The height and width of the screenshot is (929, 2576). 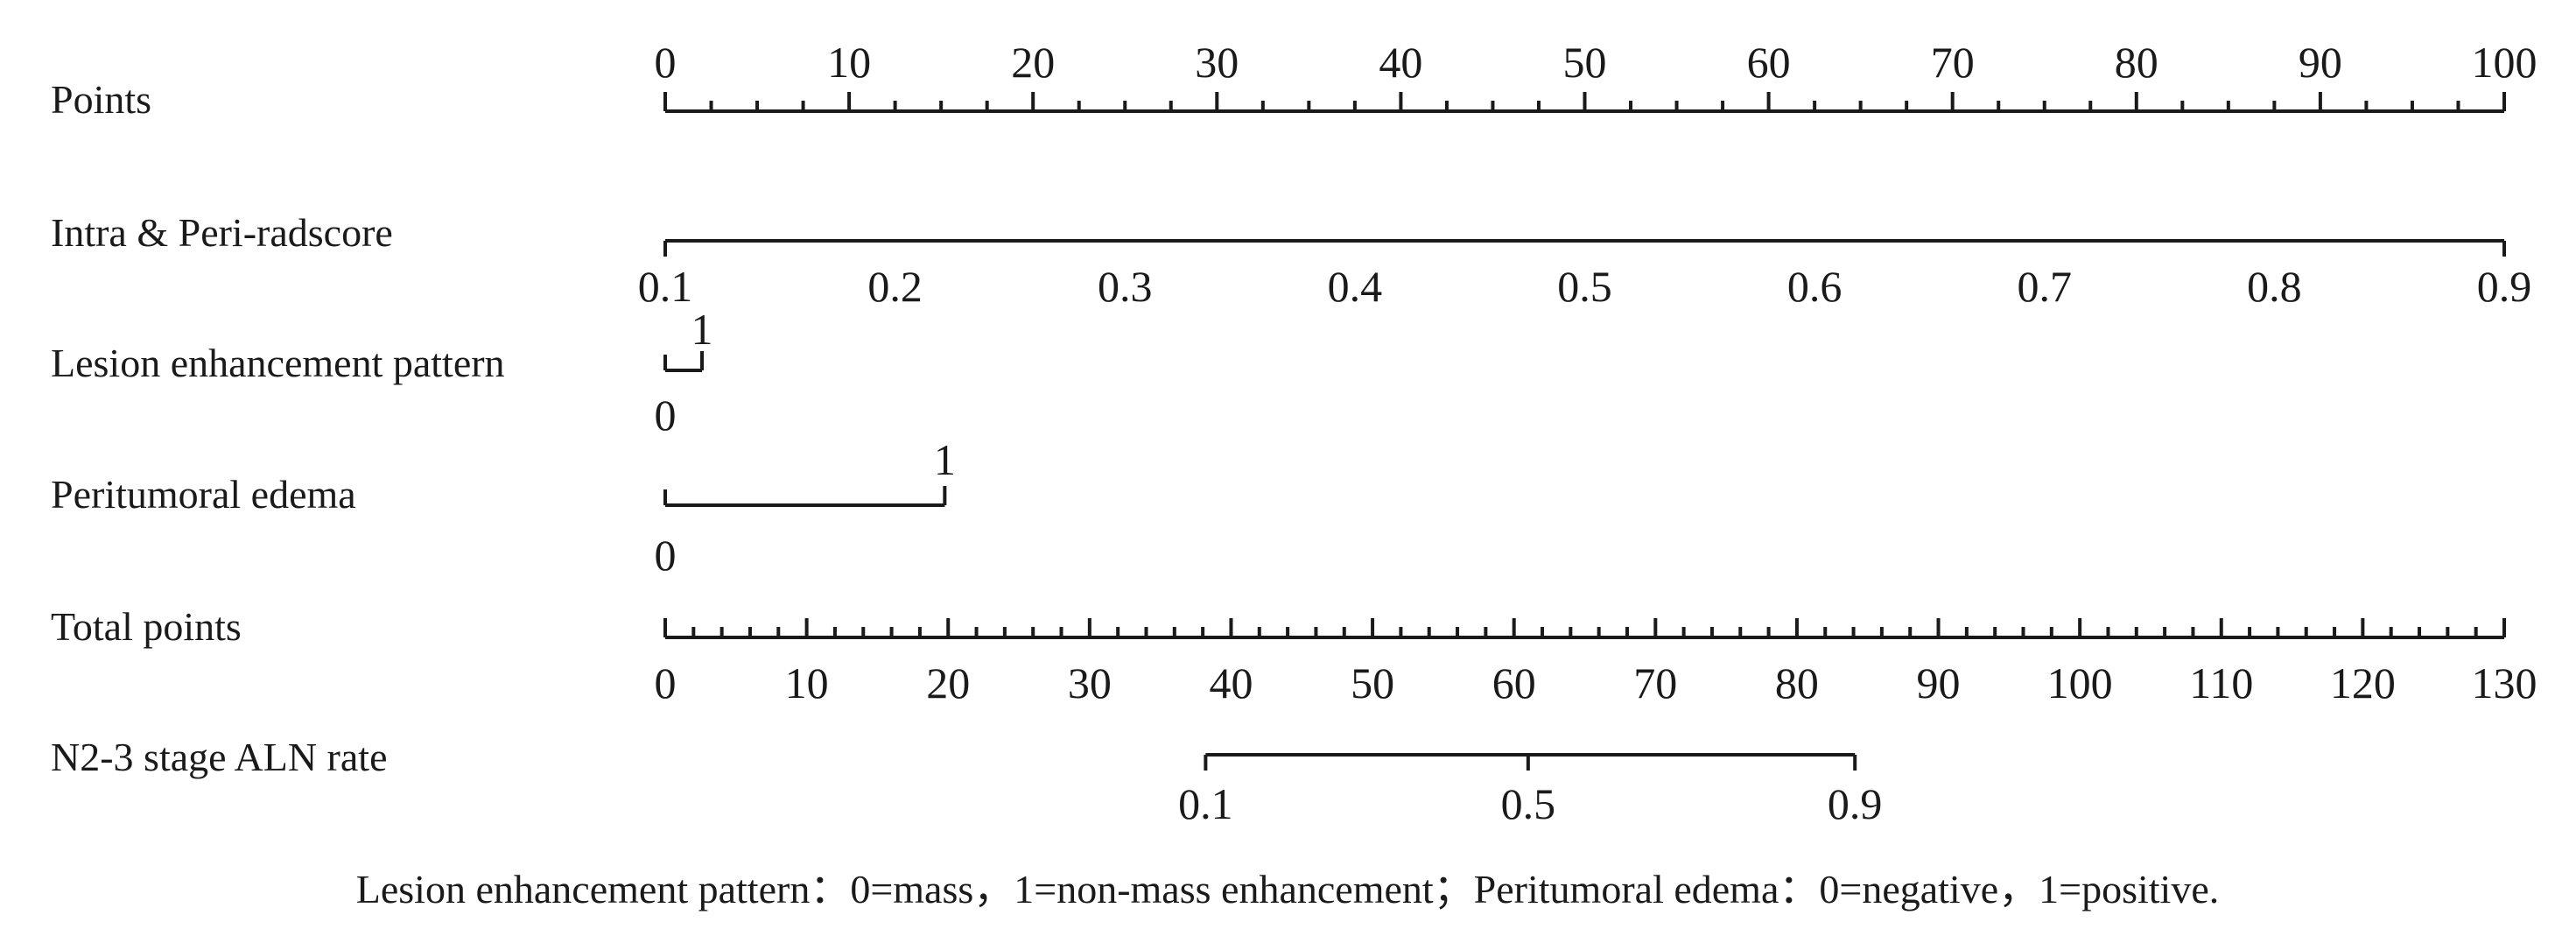 I want to click on rate-tick-label: 0.1, so click(x=1205, y=803).